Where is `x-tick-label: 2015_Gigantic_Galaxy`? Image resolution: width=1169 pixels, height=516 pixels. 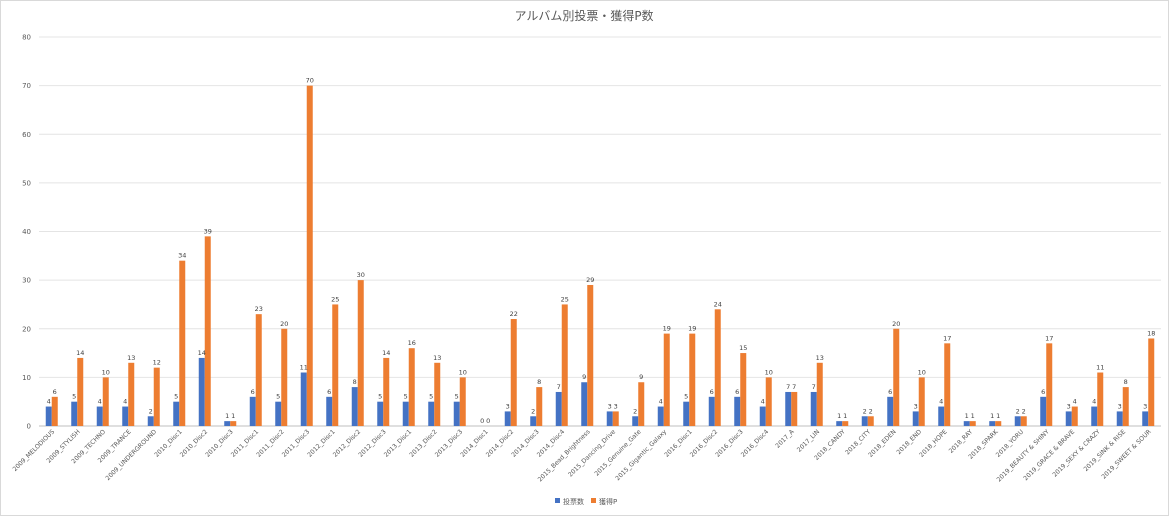 x-tick-label: 2015_Gigantic_Galaxy is located at coordinates (641, 455).